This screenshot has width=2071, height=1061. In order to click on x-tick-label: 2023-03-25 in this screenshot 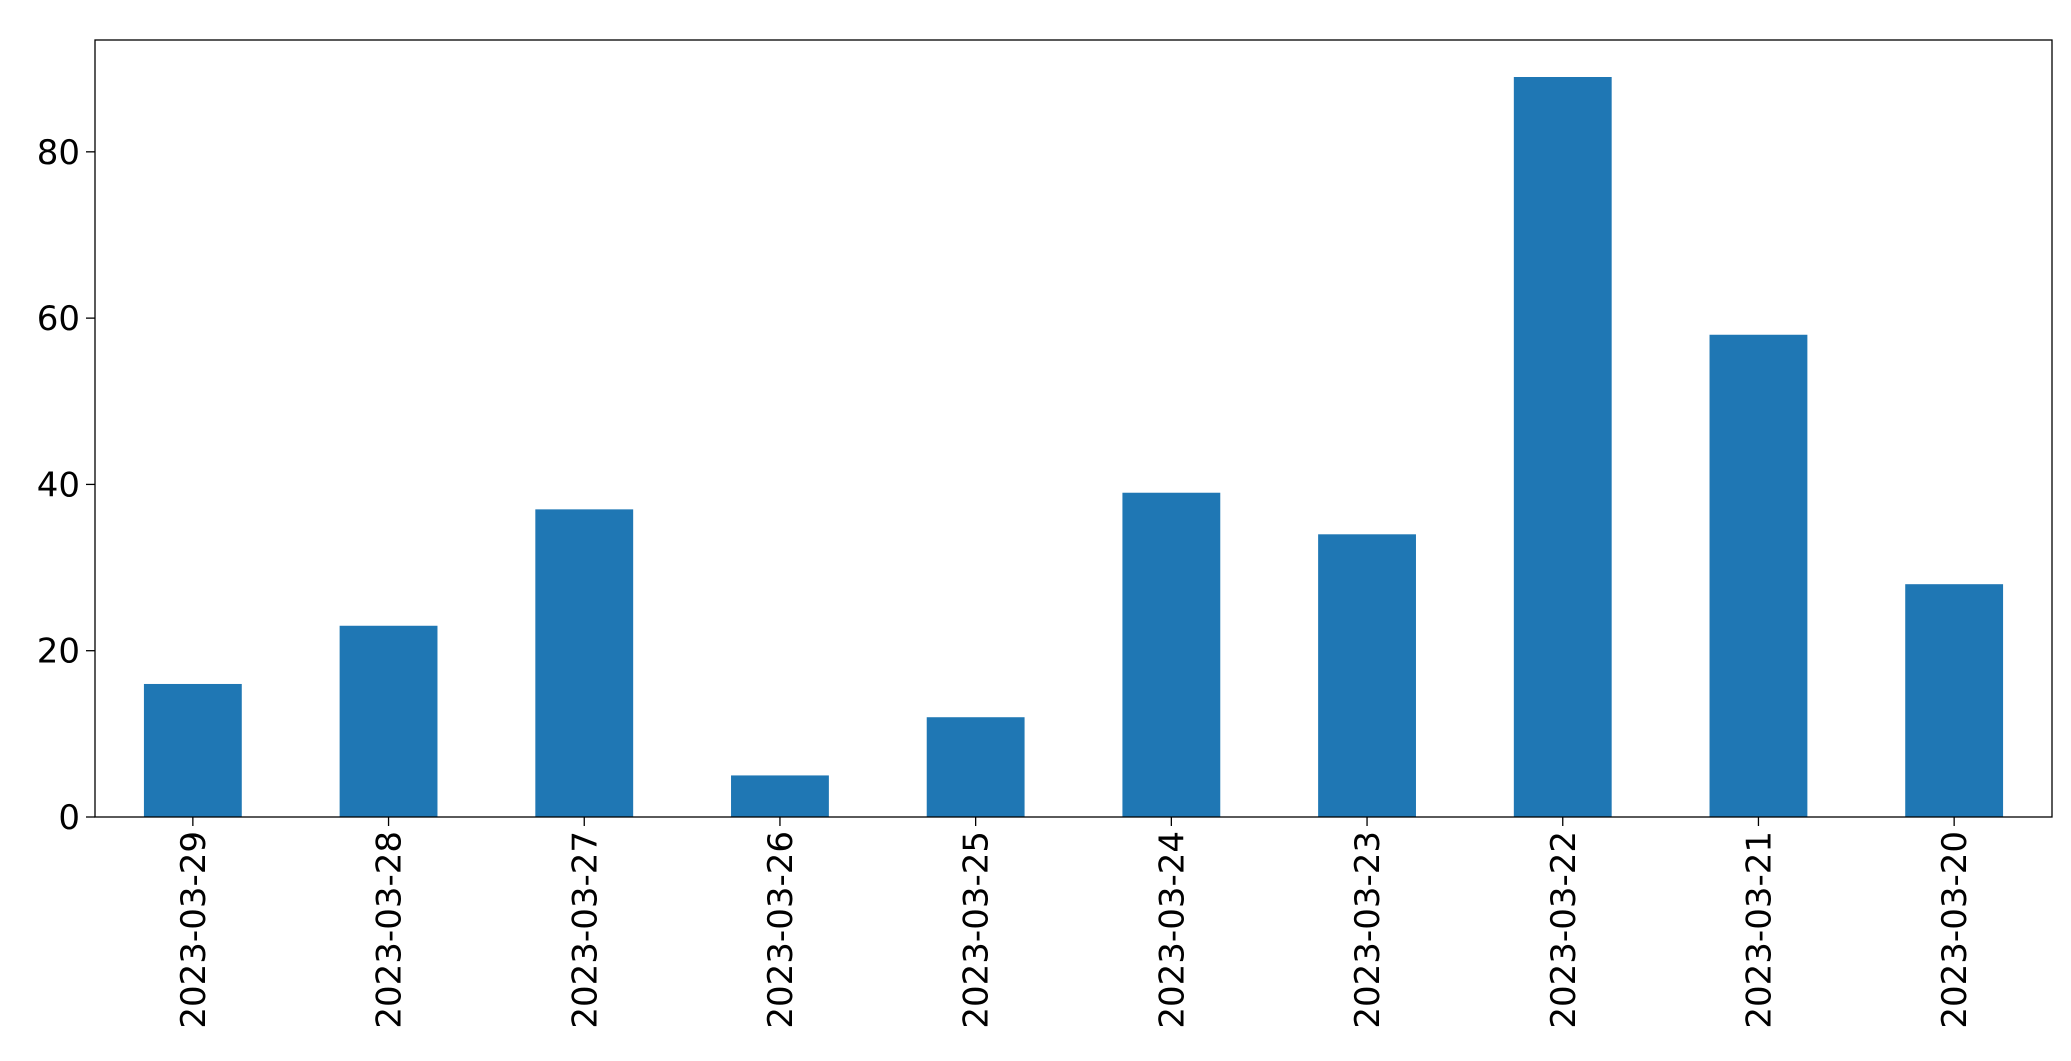, I will do `click(977, 930)`.